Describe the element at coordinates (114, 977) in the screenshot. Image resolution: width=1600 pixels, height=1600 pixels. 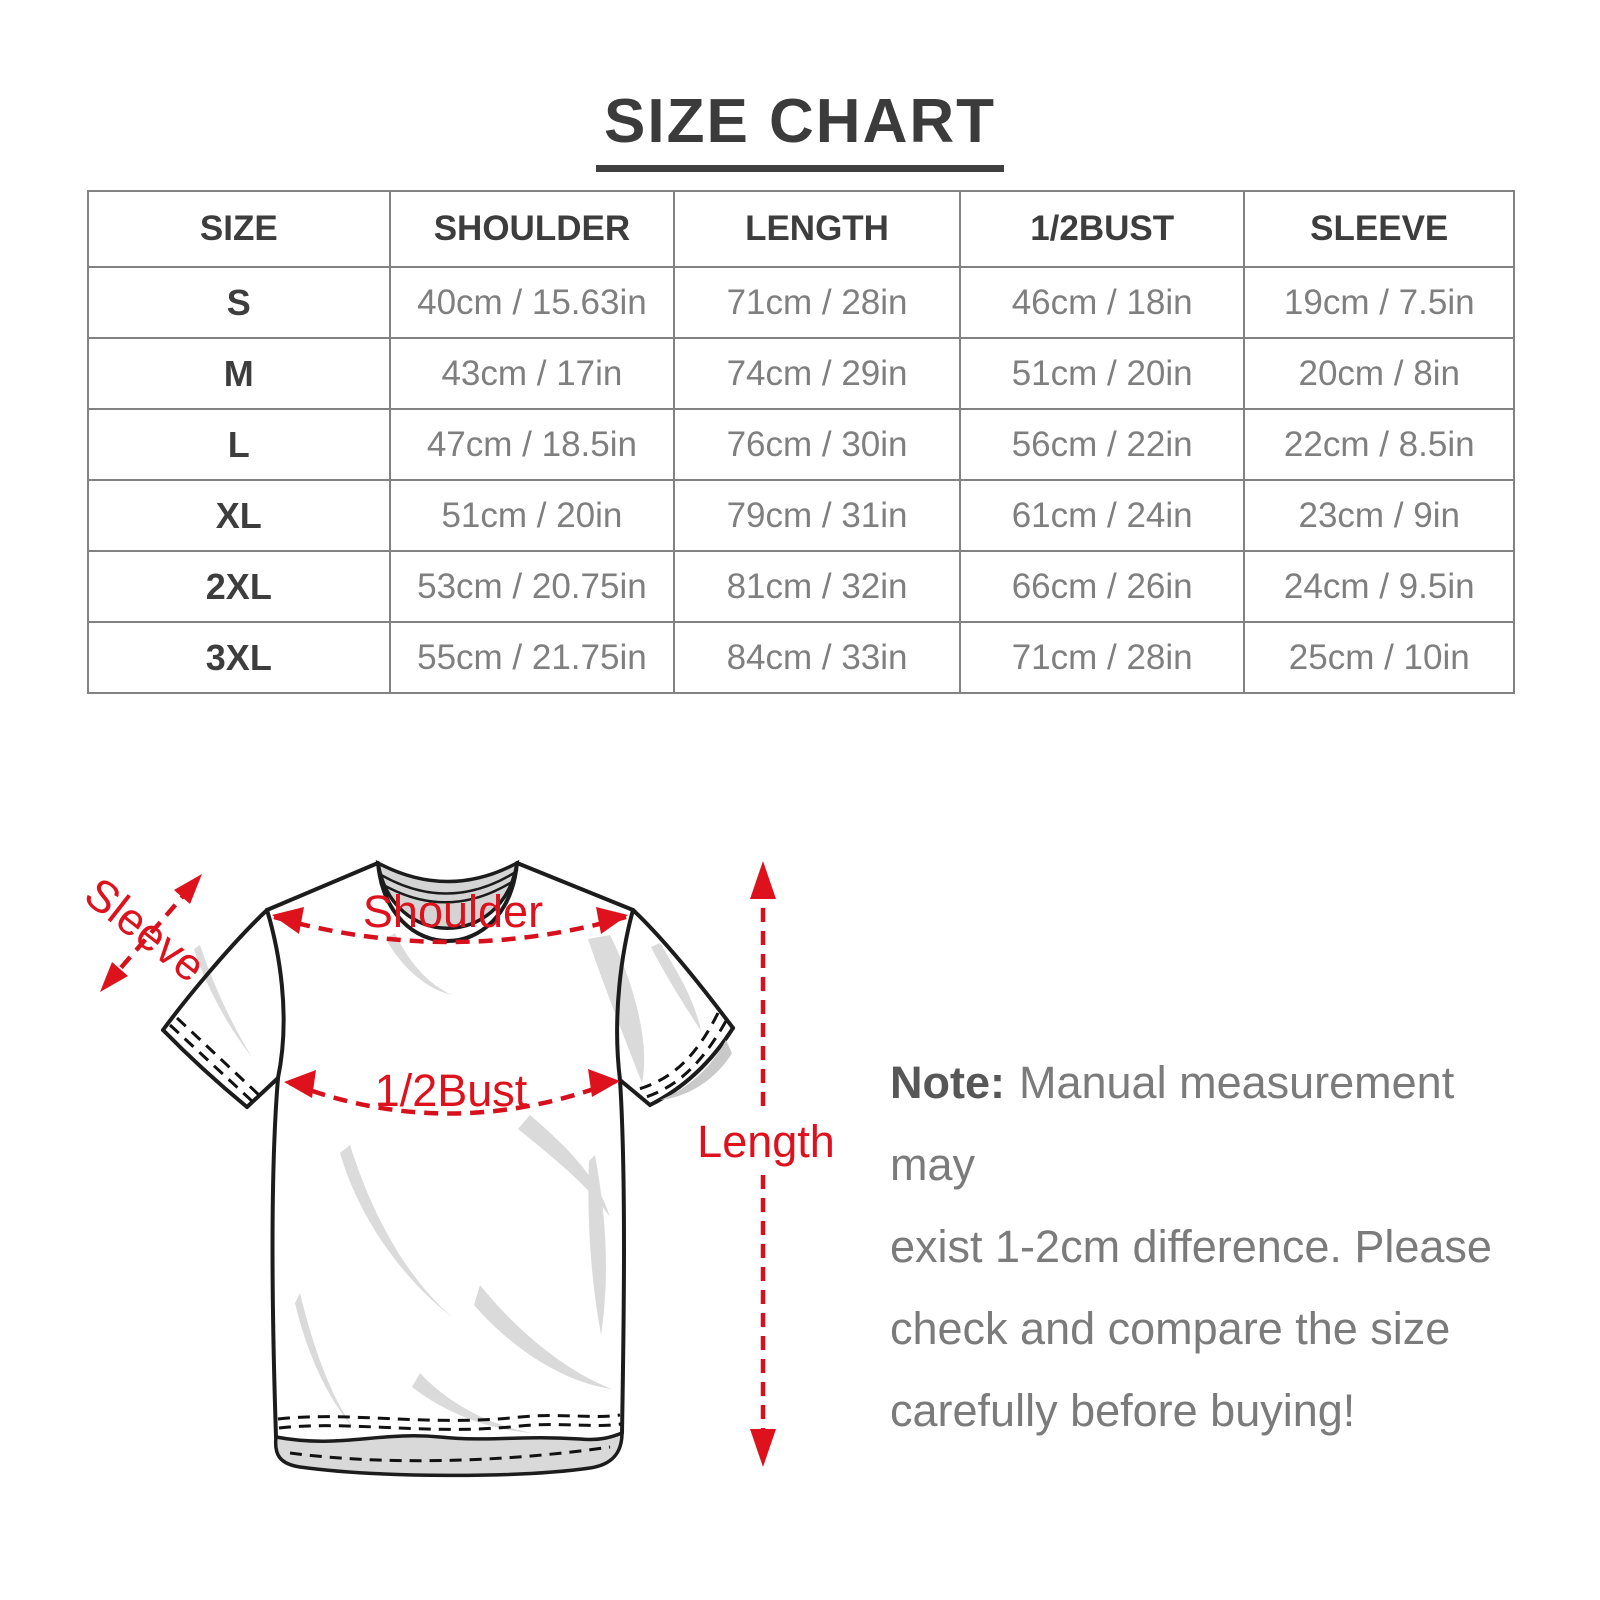
I see `arrow-down-left-icon` at that location.